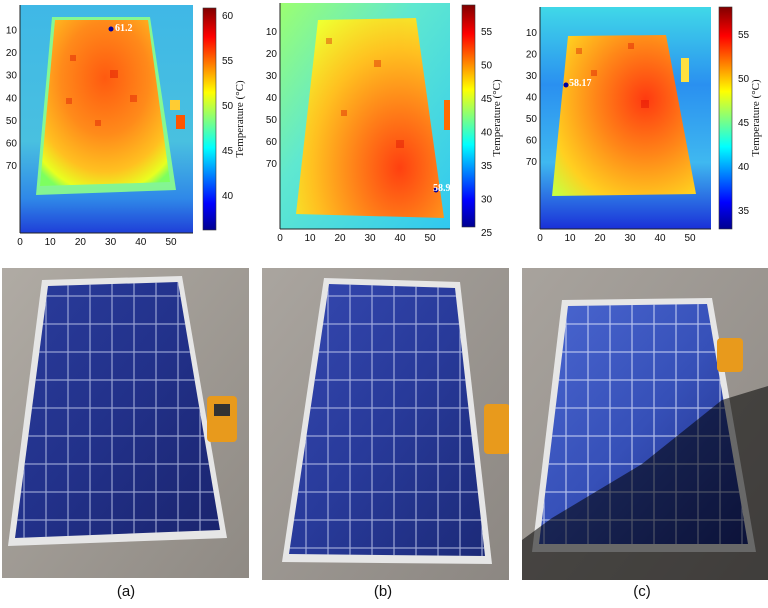  What do you see at coordinates (645, 483) in the screenshot?
I see `shadow` at bounding box center [645, 483].